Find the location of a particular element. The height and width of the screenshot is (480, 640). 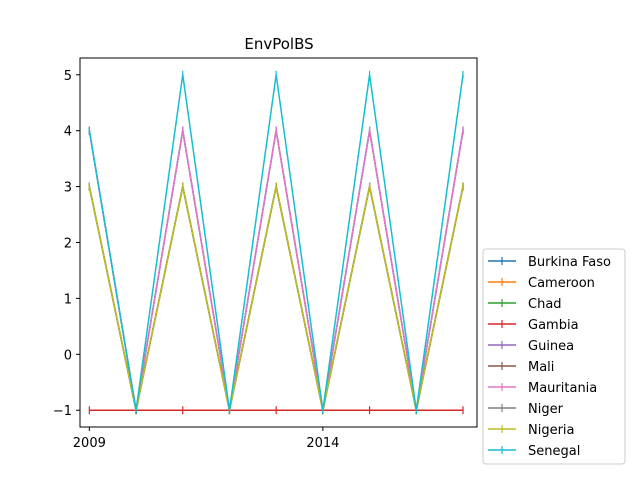

legend-item: Gambia is located at coordinates (533, 325).